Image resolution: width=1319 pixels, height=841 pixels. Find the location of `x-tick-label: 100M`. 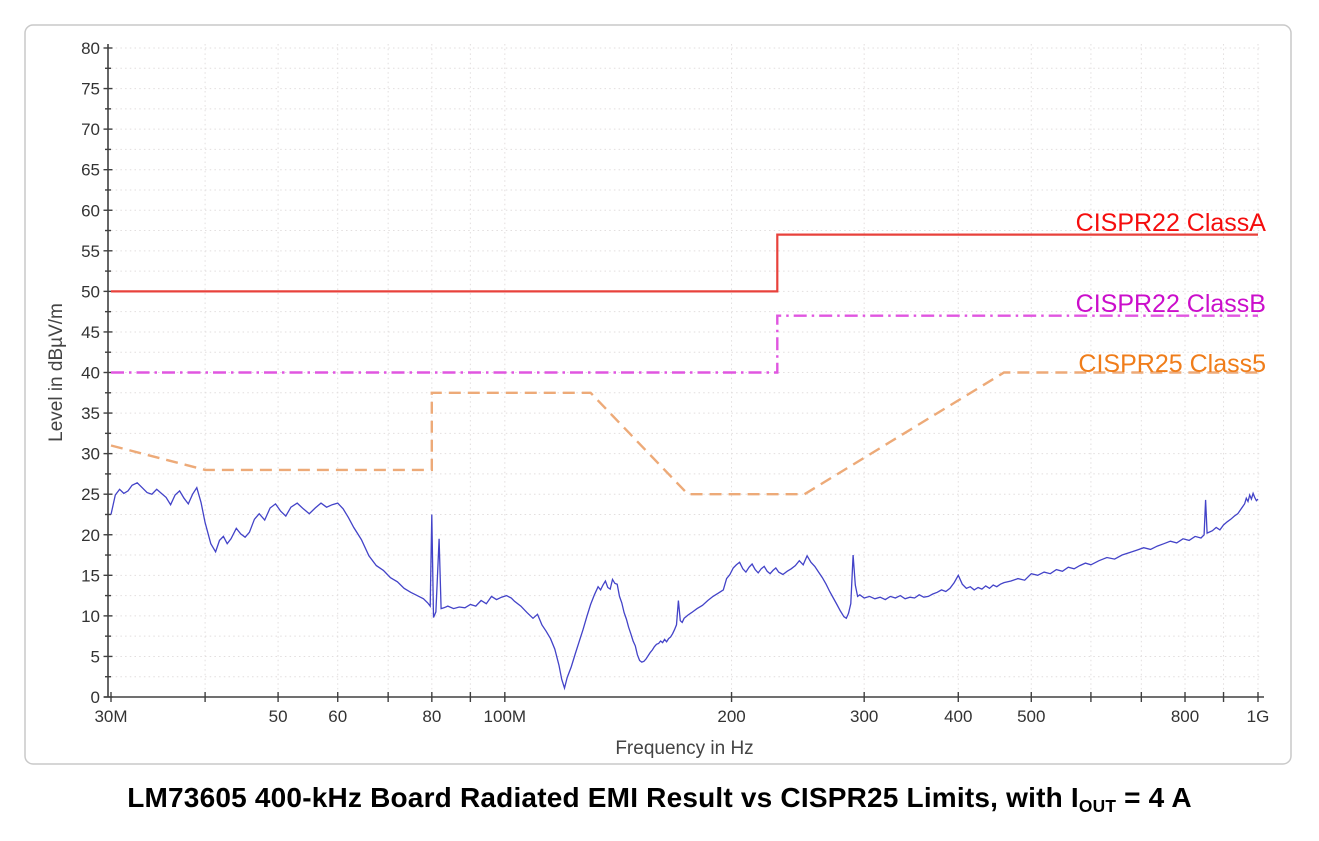

x-tick-label: 100M is located at coordinates (505, 716).